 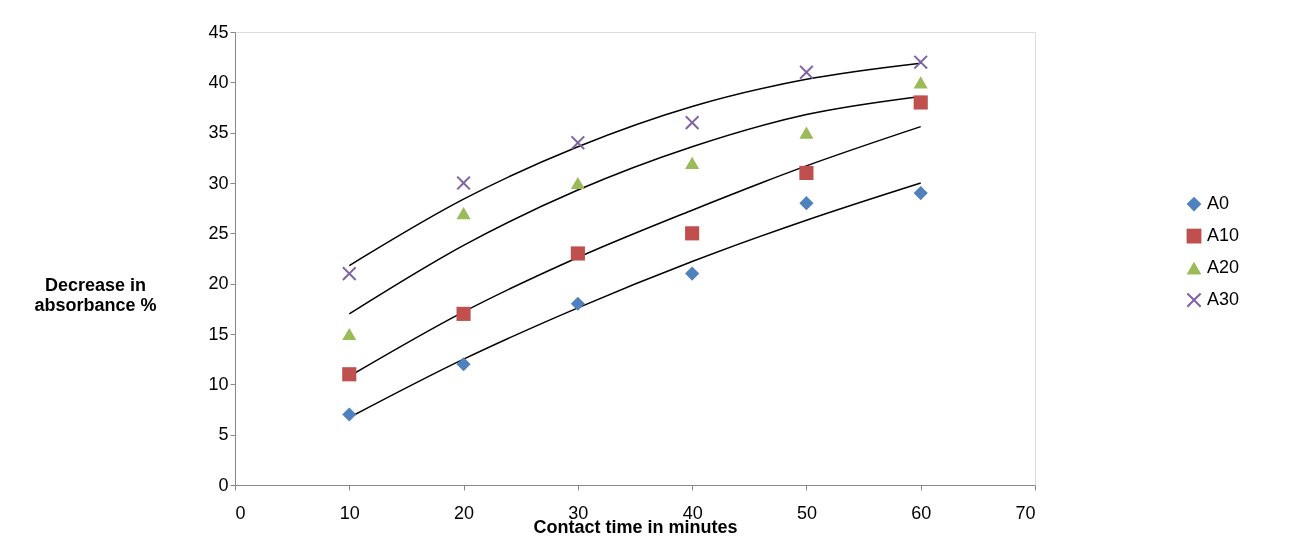 I want to click on legend-label: A0, so click(x=1218, y=203).